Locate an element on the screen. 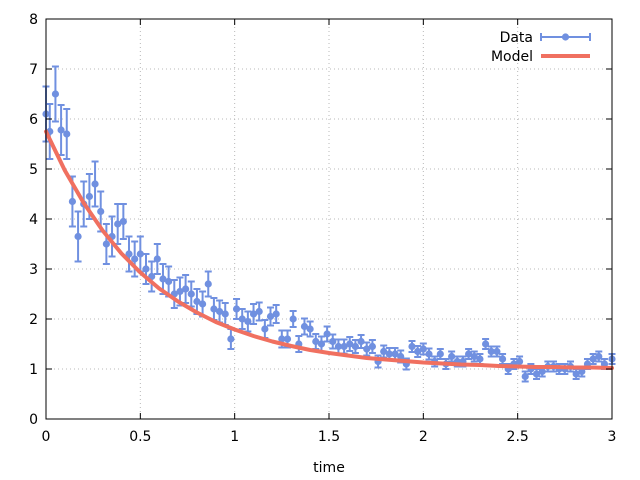  x-axis-title: time is located at coordinates (329, 468).